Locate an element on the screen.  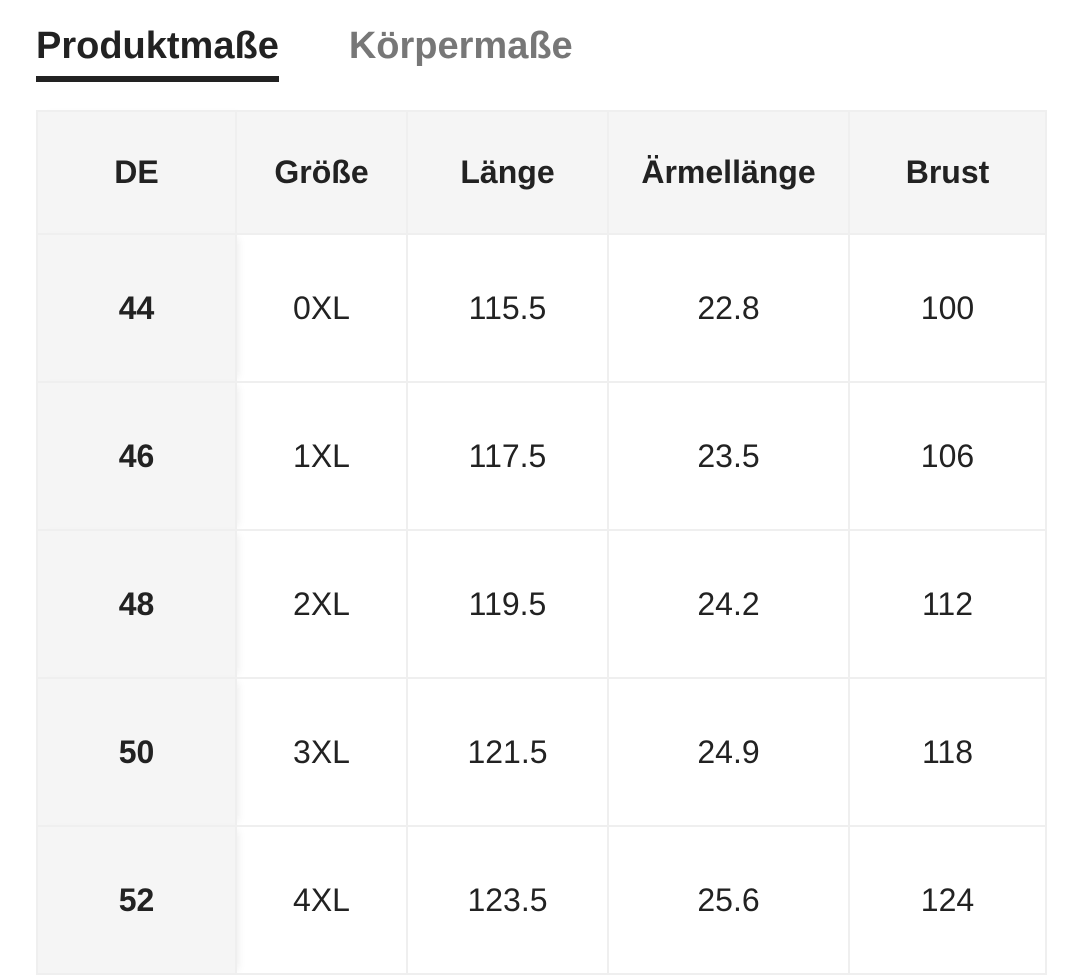
column-header: Ärmellänge is located at coordinates (728, 172).